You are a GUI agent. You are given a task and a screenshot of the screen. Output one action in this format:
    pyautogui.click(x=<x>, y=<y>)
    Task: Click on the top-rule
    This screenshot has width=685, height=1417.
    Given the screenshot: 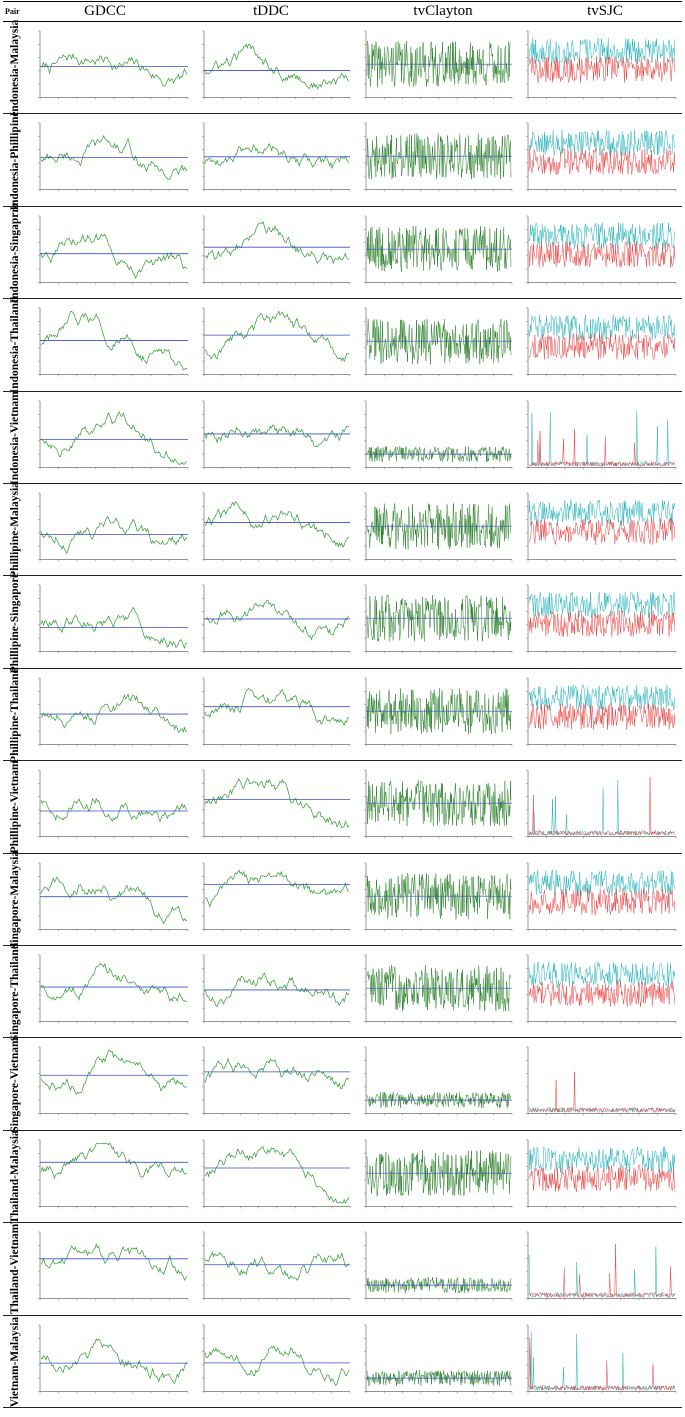 What is the action you would take?
    pyautogui.click(x=342, y=1)
    